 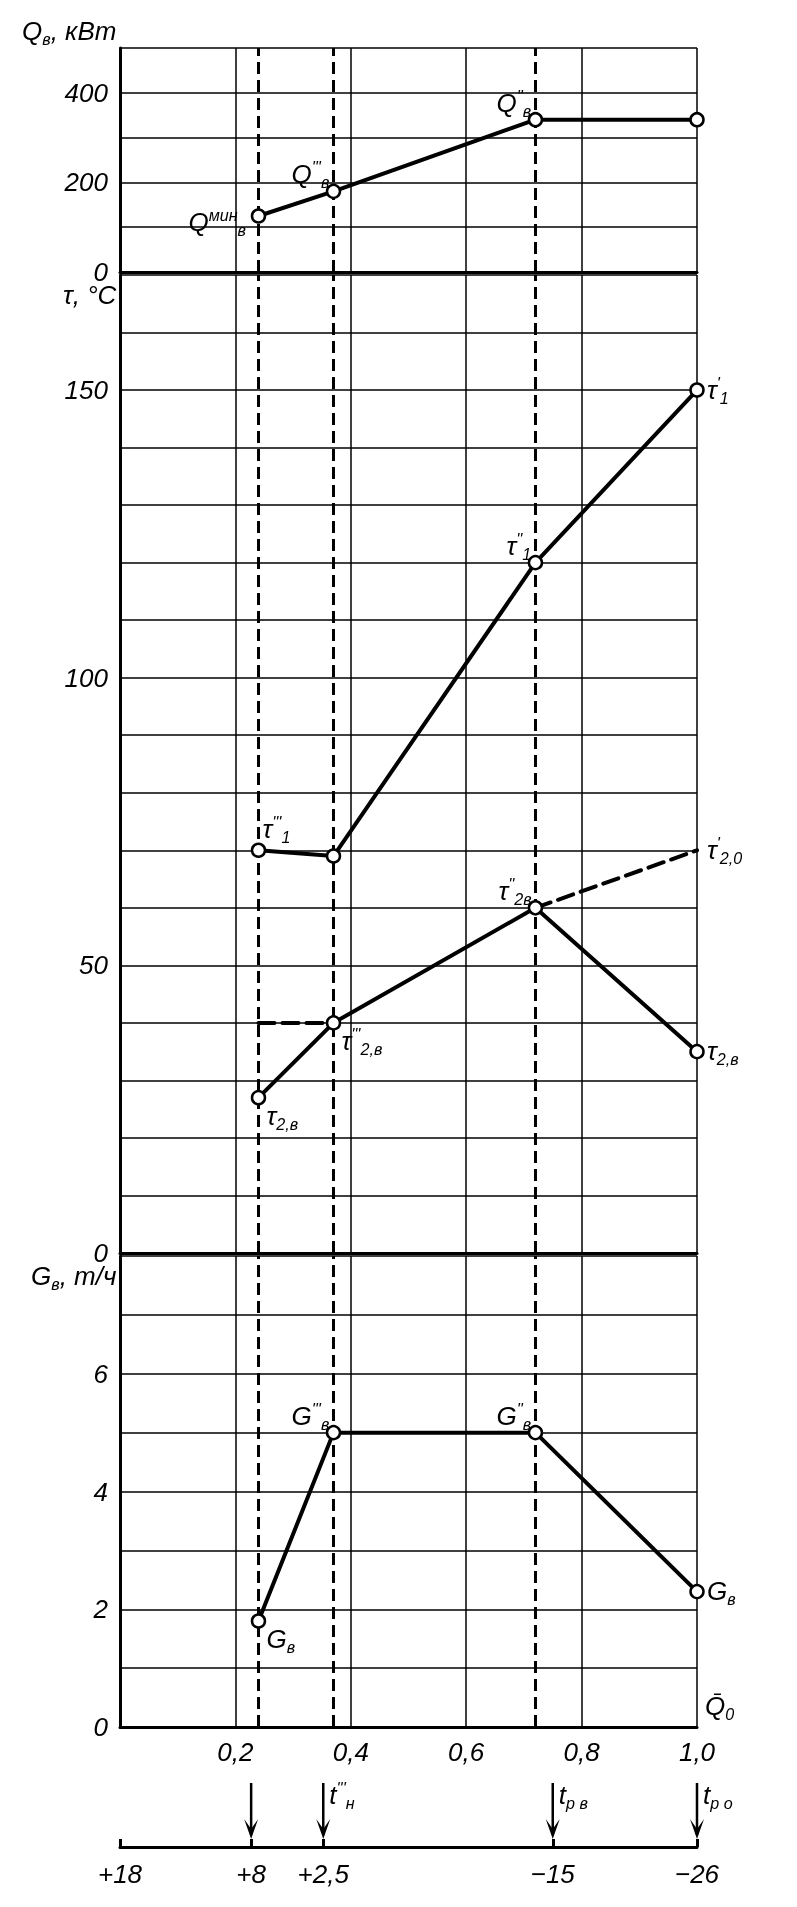 What do you see at coordinates (720, 1707) in the screenshot?
I see `x-axis-title: Q̄$_{0}$` at bounding box center [720, 1707].